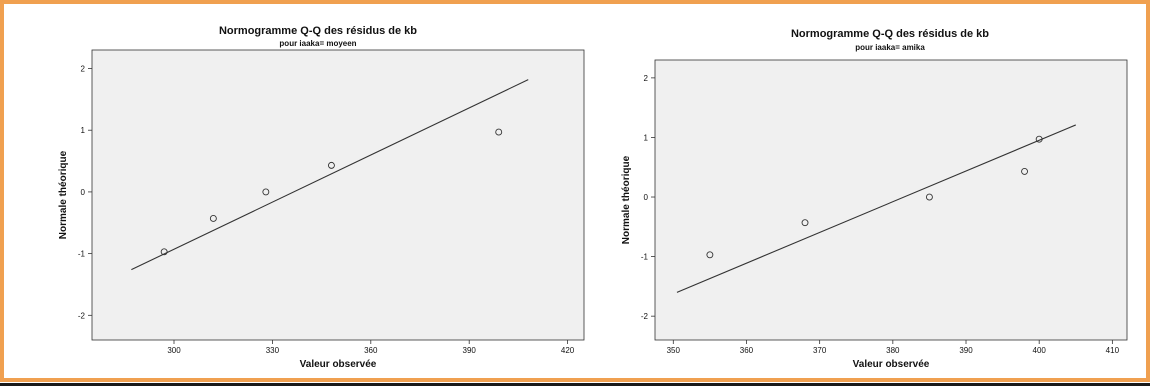 The height and width of the screenshot is (390, 1150). Describe the element at coordinates (1040, 350) in the screenshot. I see `x-tick-label: 400` at that location.